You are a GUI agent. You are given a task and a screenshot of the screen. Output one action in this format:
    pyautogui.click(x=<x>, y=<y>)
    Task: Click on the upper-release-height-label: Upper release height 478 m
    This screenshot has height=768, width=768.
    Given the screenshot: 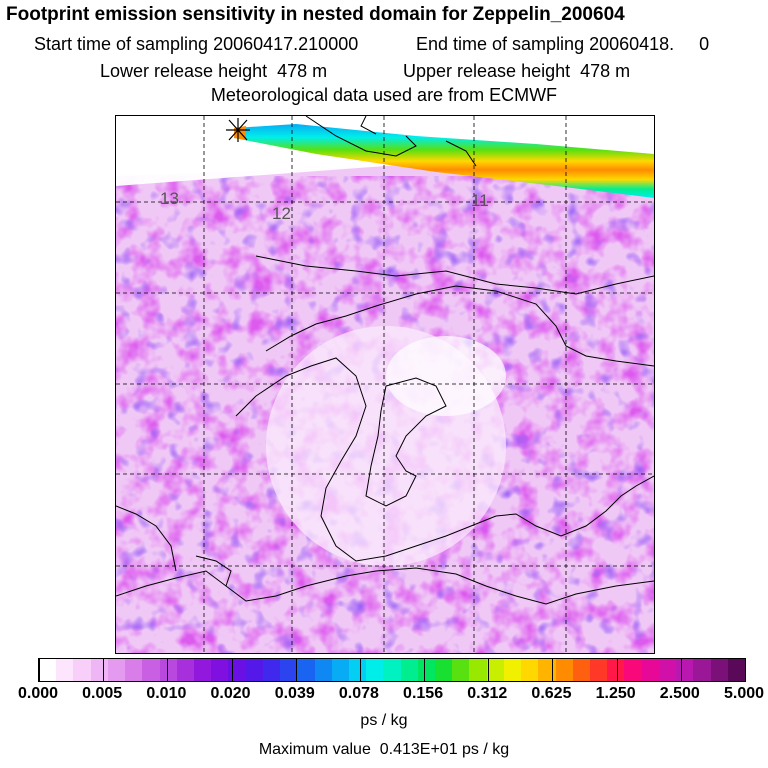 What is the action you would take?
    pyautogui.click(x=517, y=71)
    